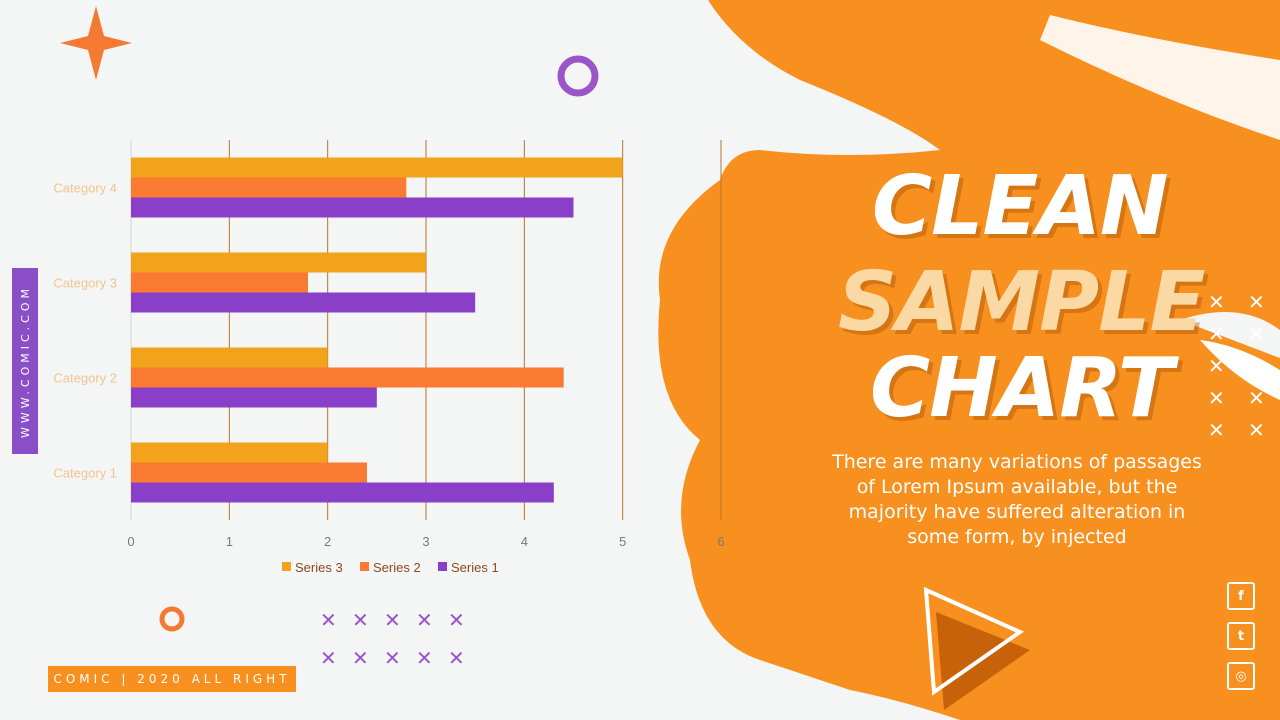  What do you see at coordinates (85, 378) in the screenshot?
I see `category-label: Category 2` at bounding box center [85, 378].